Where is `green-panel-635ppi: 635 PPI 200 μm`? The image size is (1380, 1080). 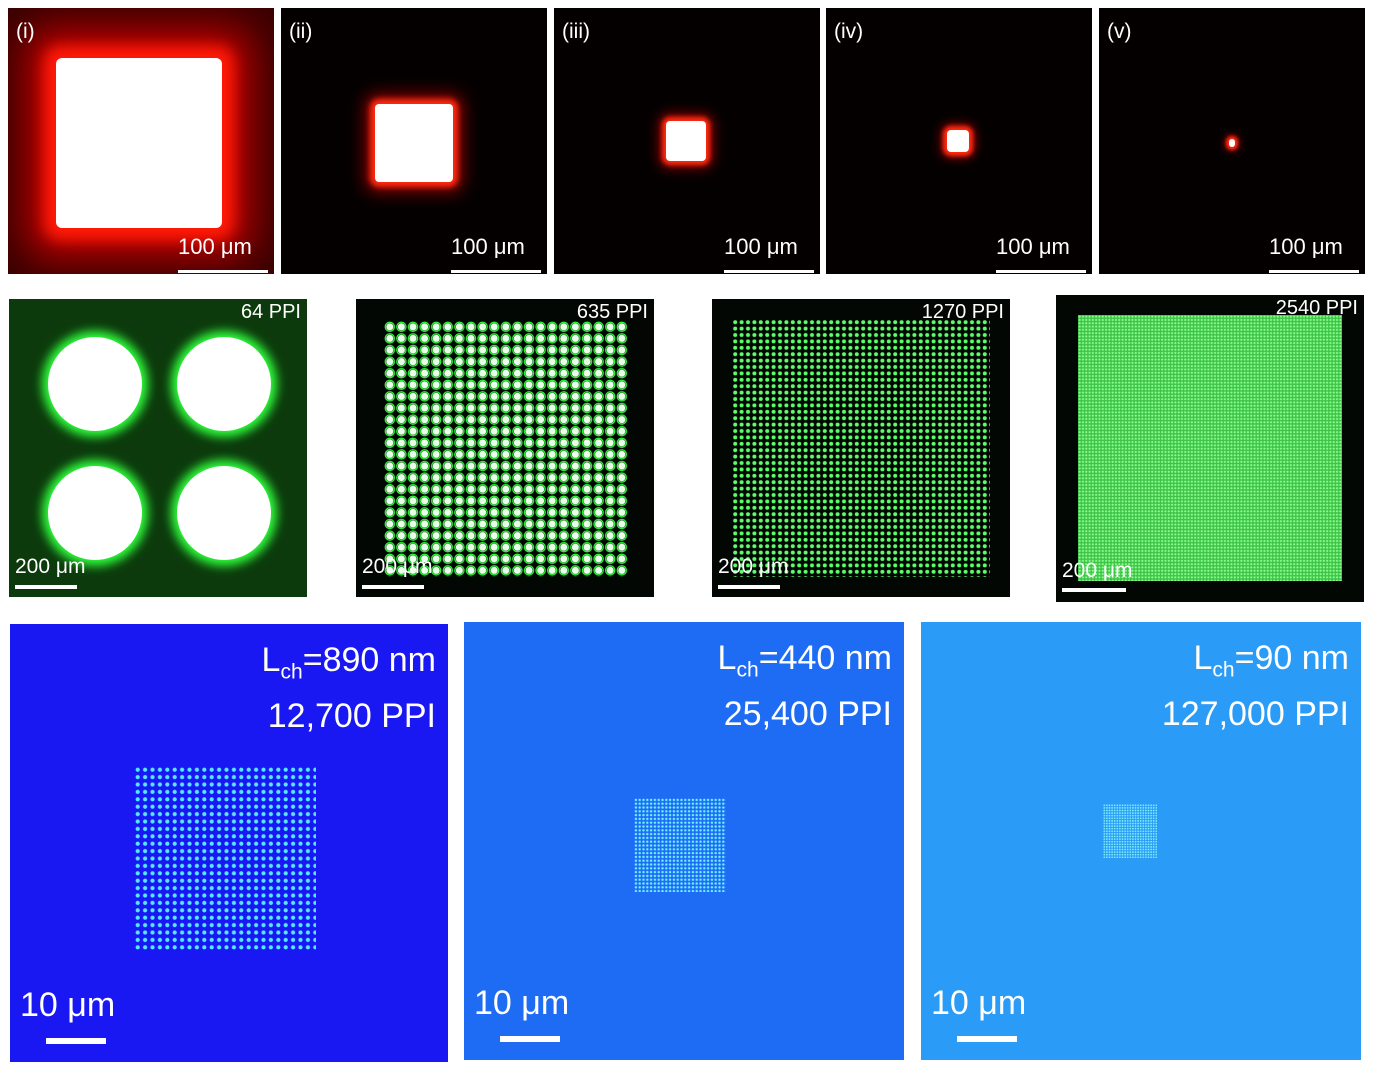
green-panel-635ppi: 635 PPI 200 μm is located at coordinates (505, 448).